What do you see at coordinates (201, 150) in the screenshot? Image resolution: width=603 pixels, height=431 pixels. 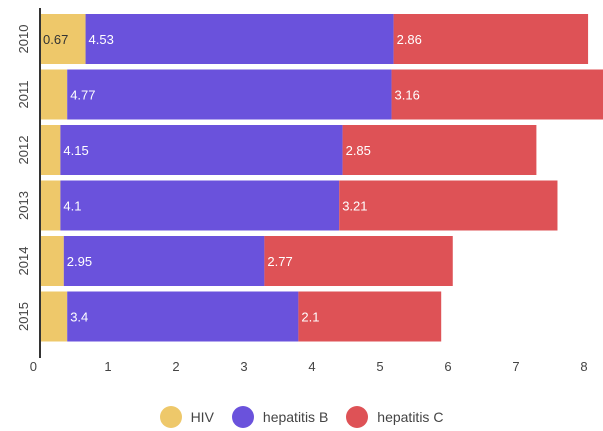 I see `bar-hepatitis-b-2012` at bounding box center [201, 150].